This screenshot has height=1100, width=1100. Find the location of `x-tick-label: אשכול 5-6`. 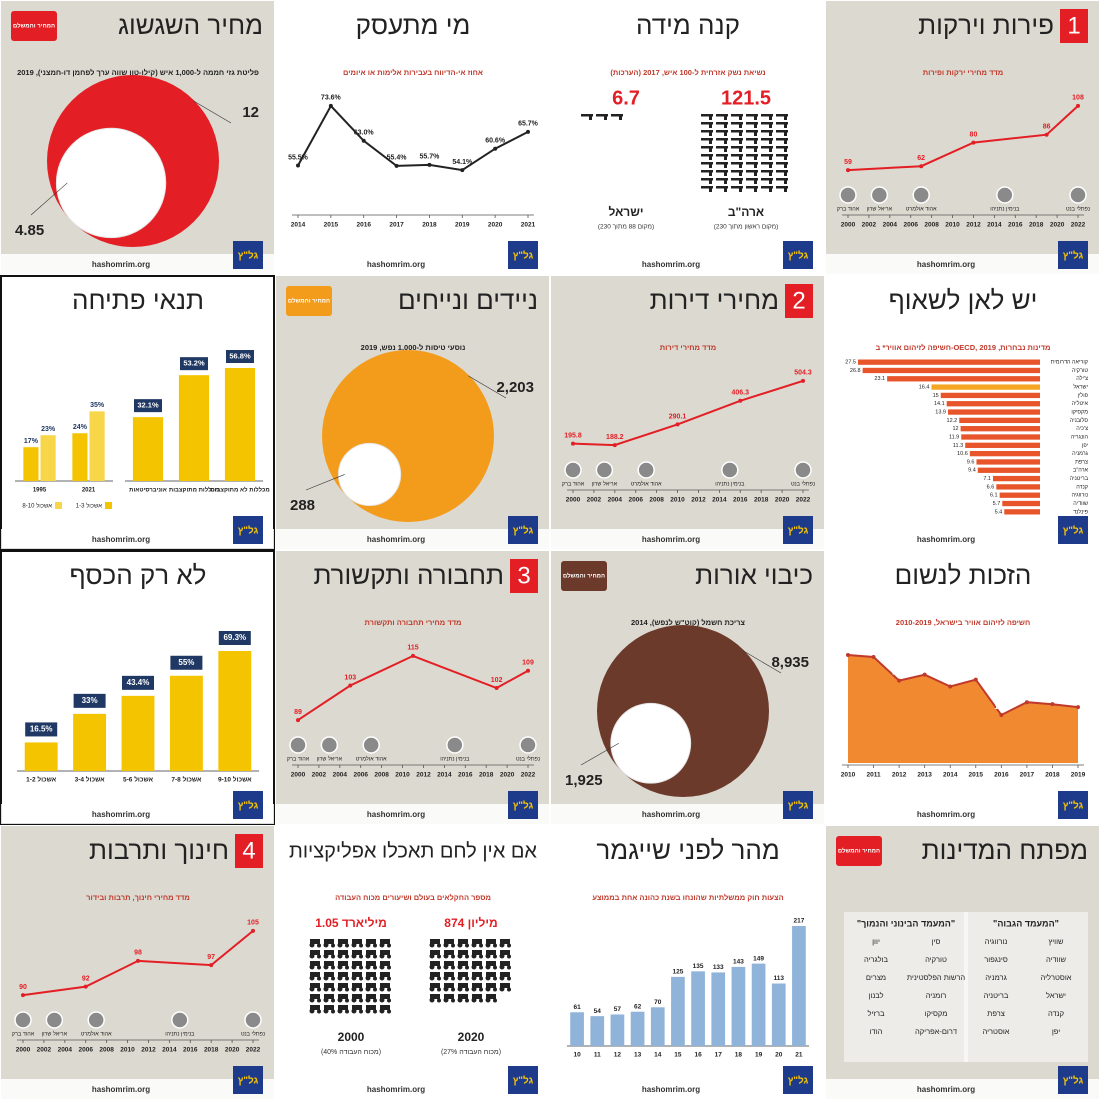

x-tick-label: אשכול 5-6 is located at coordinates (138, 780).